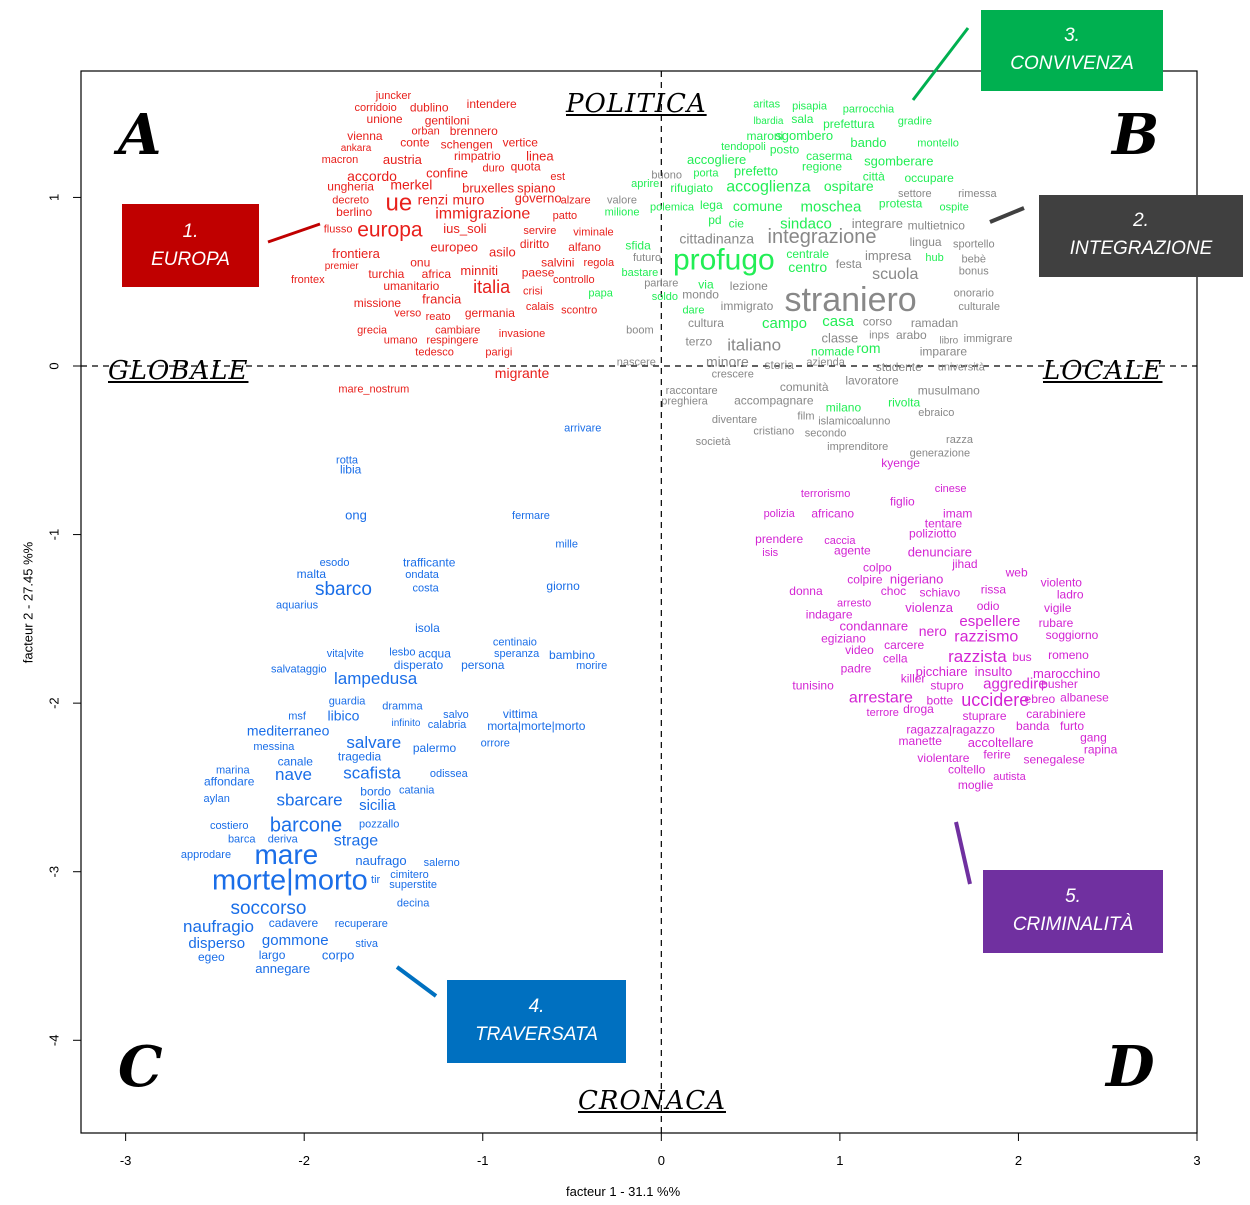 Image resolution: width=1250 pixels, height=1205 pixels. What do you see at coordinates (538, 272) in the screenshot?
I see `word-point: paese` at bounding box center [538, 272].